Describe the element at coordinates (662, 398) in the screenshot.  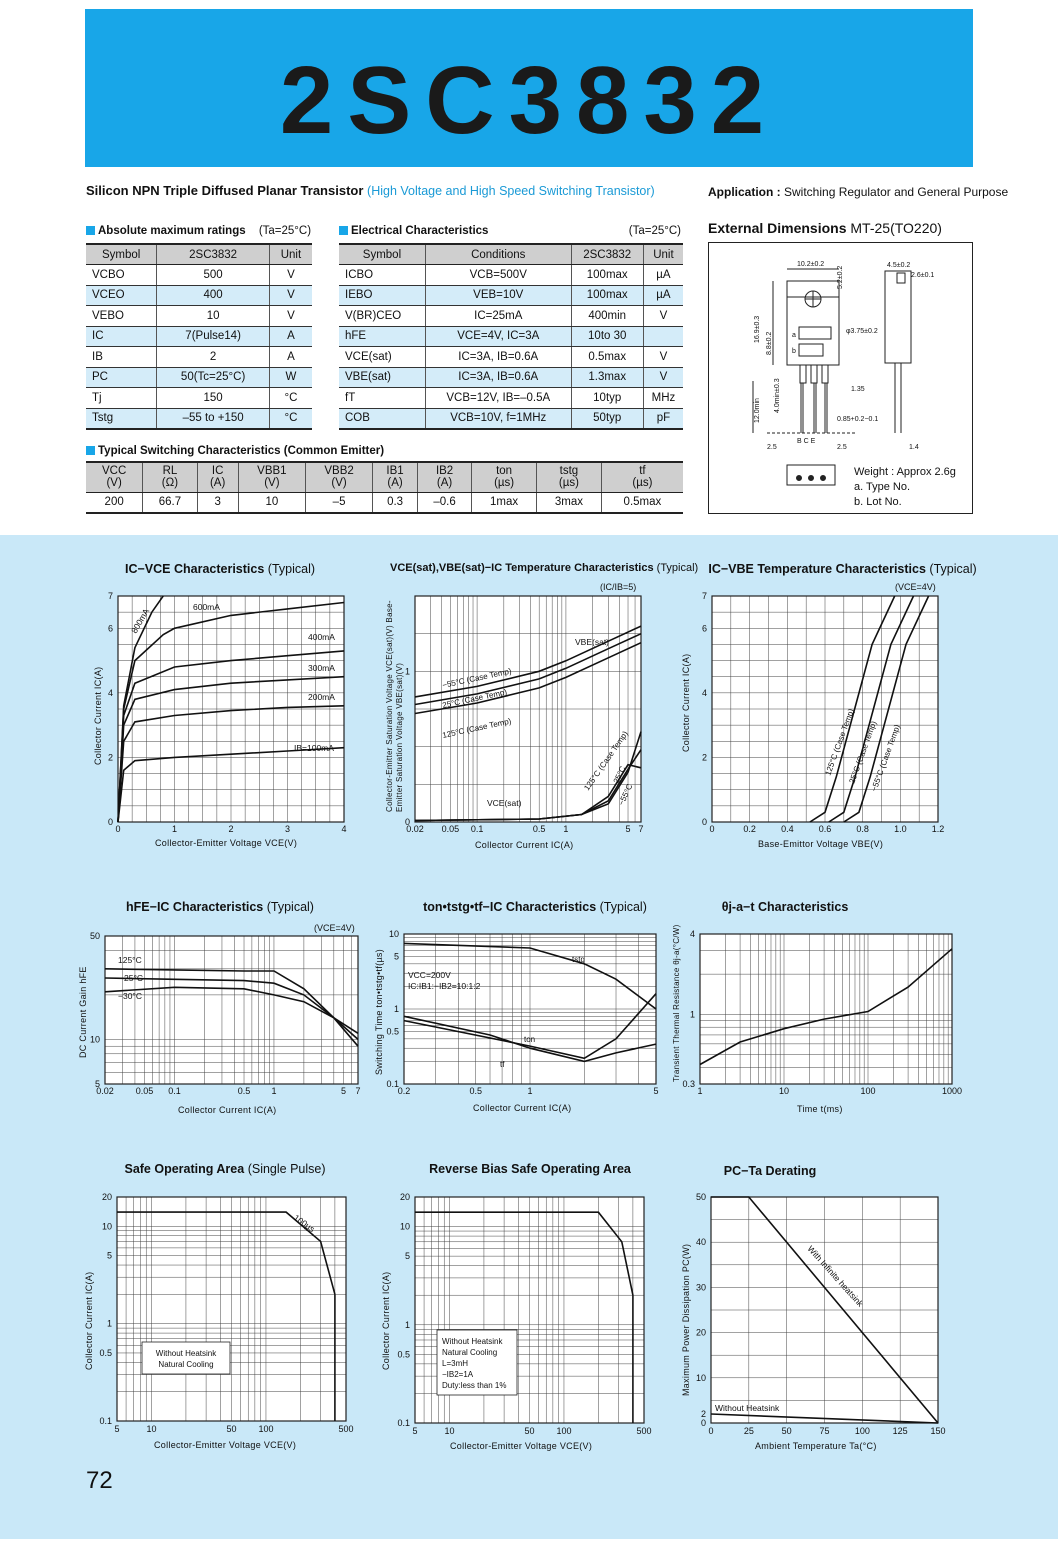
I see `table-cell: MHz` at that location.